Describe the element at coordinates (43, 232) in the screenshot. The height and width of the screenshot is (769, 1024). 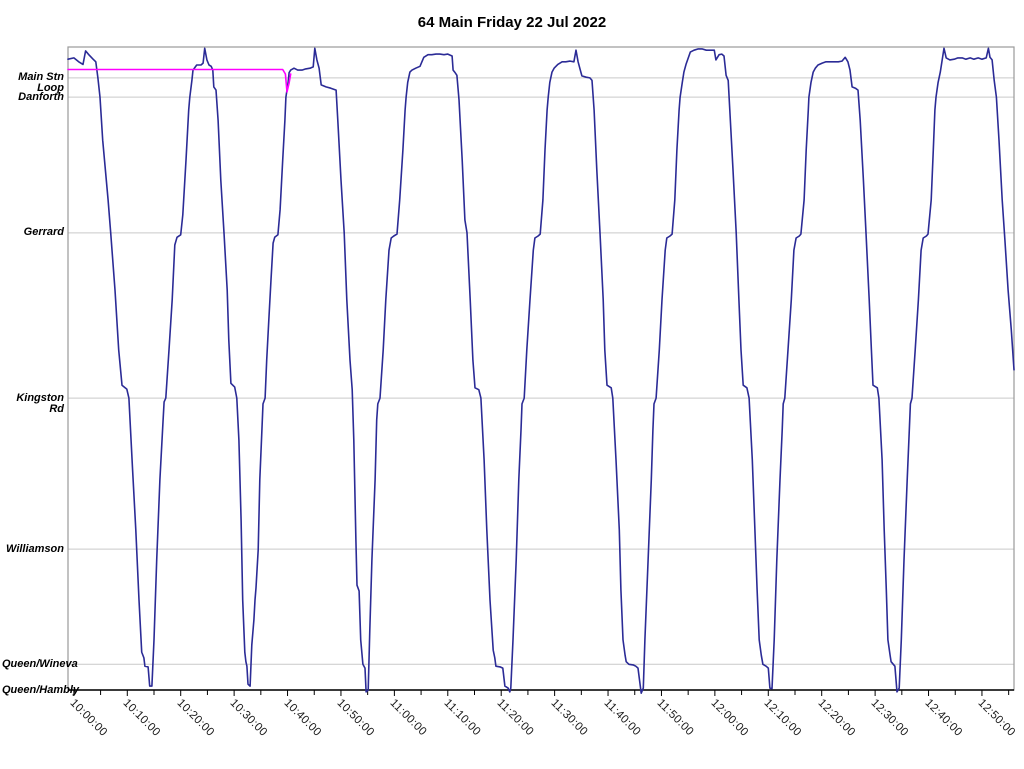
I see `station-label: Gerrard` at that location.